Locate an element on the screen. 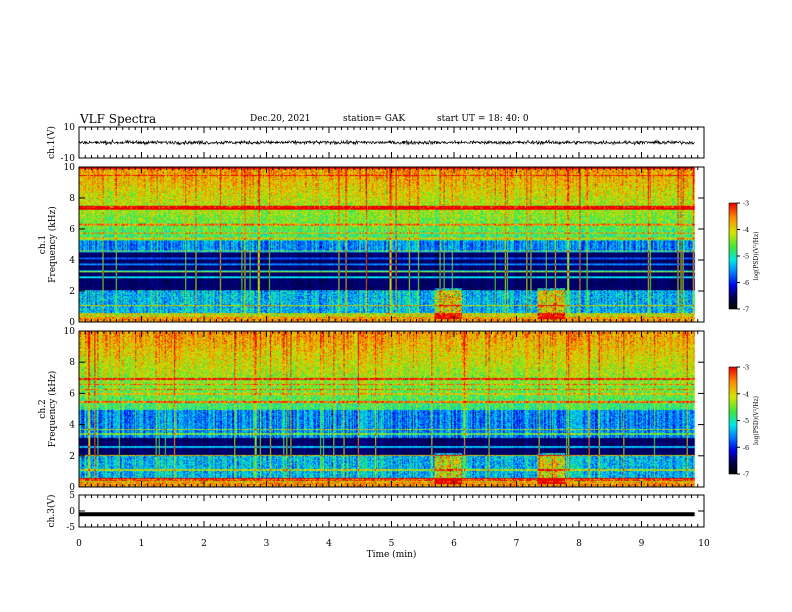  date-label: Dec.20, 2021 is located at coordinates (280, 119).